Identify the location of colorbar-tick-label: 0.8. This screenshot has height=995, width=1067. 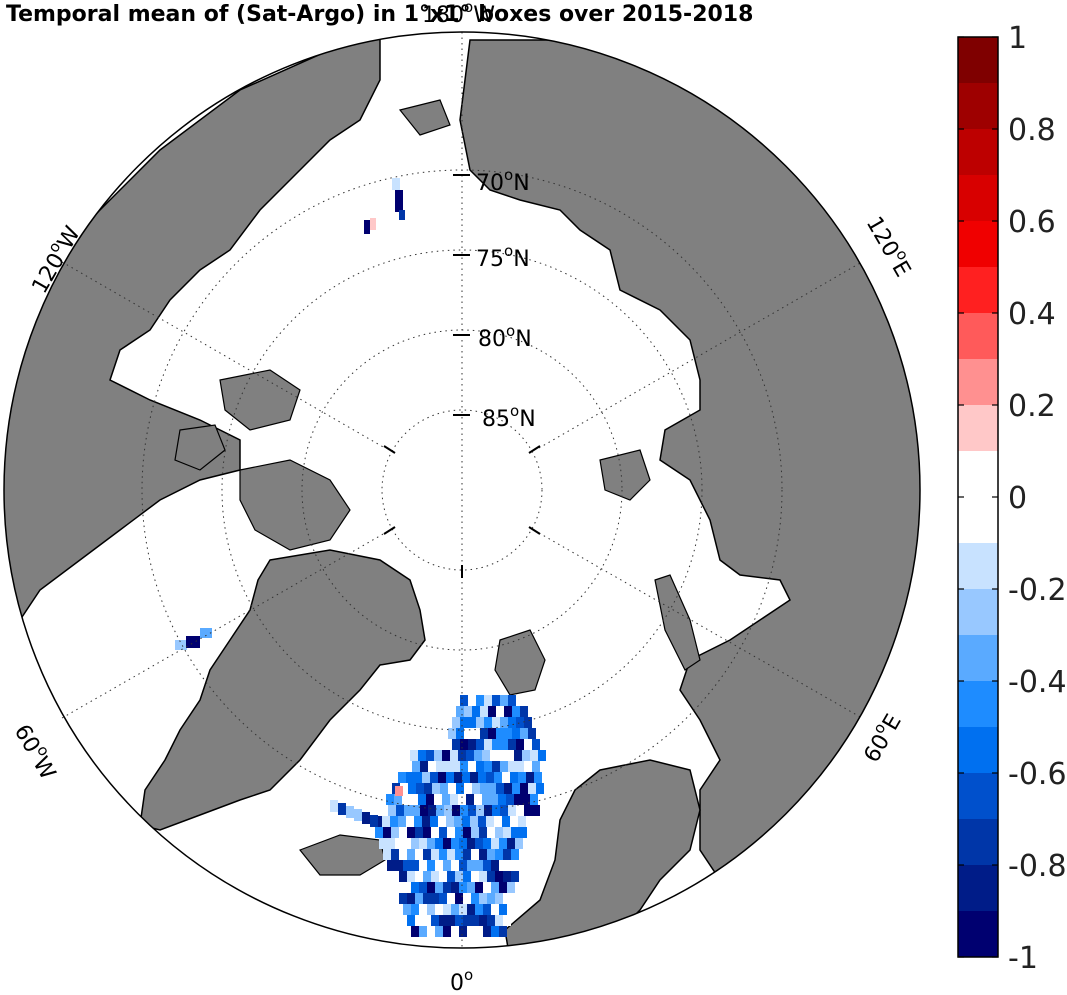
(1032, 130).